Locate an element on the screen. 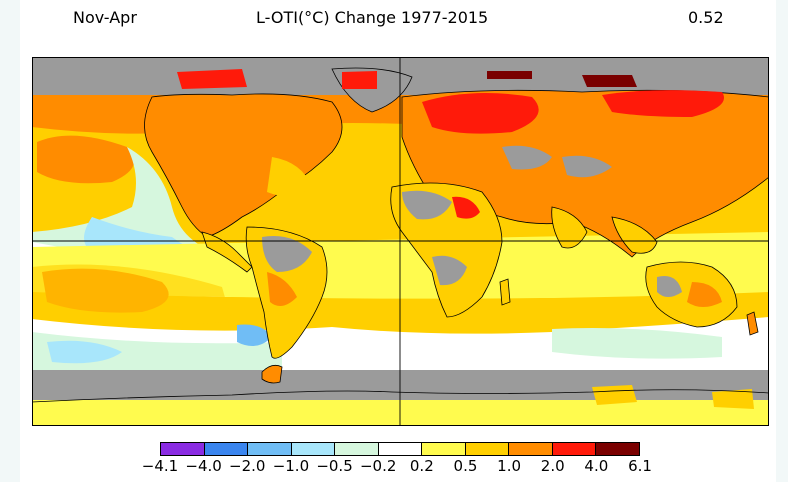 This screenshot has height=482, width=788. legend-tick-label: 1.0 is located at coordinates (509, 466).